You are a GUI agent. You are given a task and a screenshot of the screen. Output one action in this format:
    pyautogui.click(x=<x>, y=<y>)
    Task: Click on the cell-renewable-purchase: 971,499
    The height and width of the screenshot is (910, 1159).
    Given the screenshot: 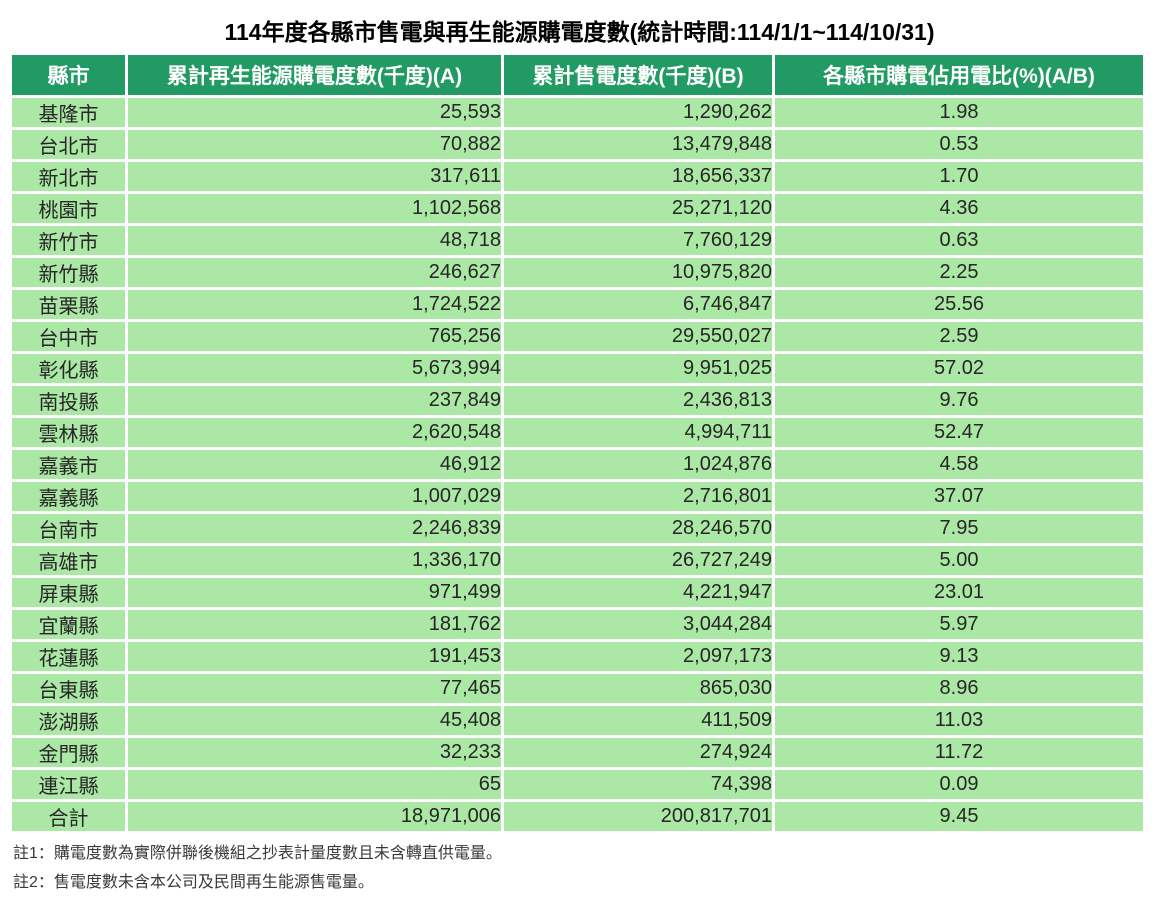 What is the action you would take?
    pyautogui.click(x=314, y=592)
    